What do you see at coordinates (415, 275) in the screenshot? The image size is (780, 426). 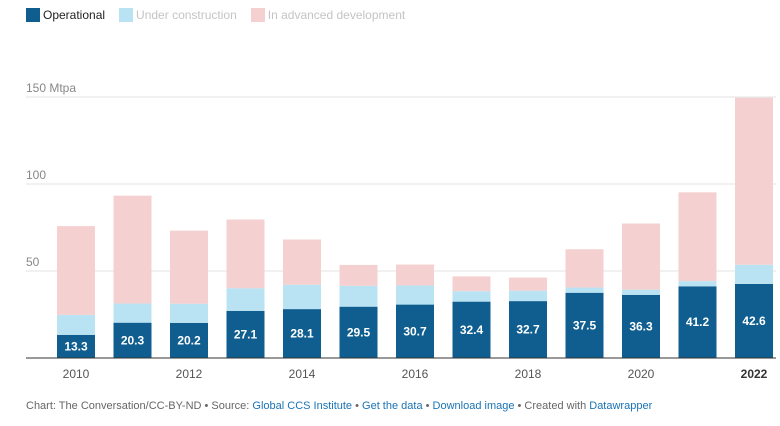 I see `bar-advanced-development-2016` at bounding box center [415, 275].